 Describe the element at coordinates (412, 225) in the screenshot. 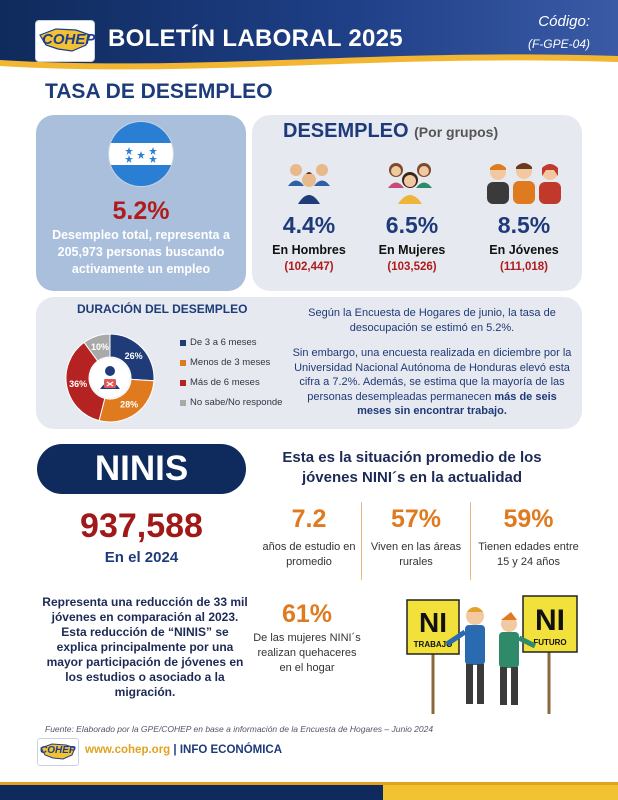

I see `group-women-pct: 6.5%` at that location.